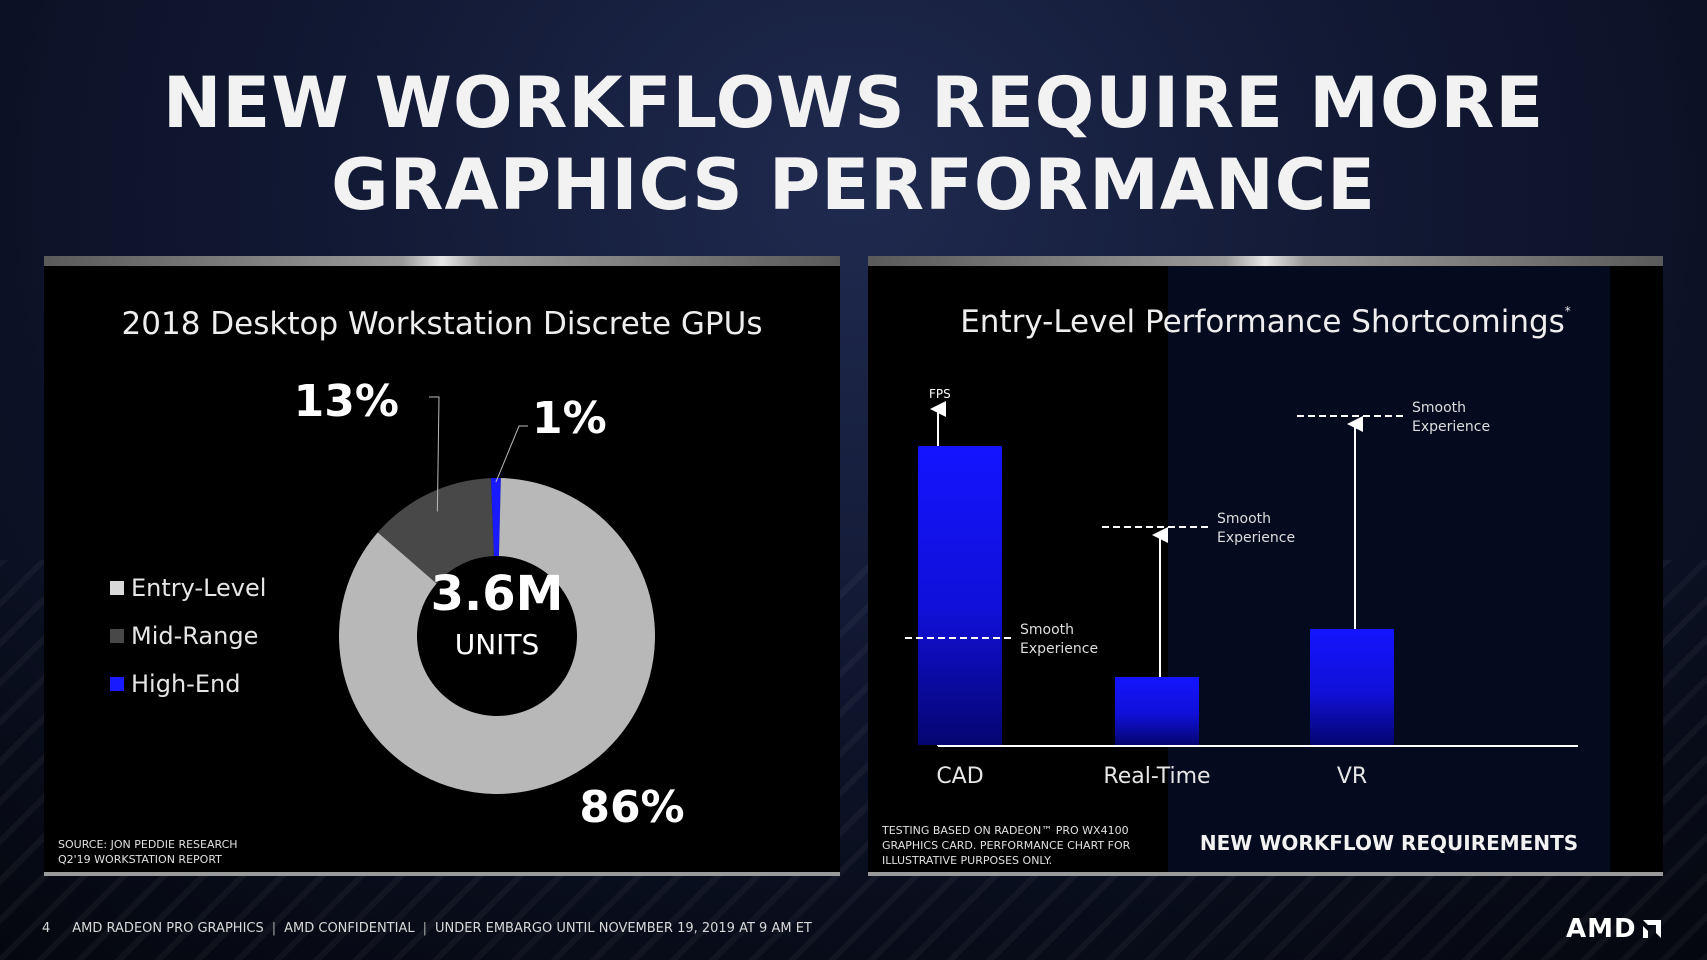  Describe the element at coordinates (199, 588) in the screenshot. I see `legend-label: Entry-Level` at that location.